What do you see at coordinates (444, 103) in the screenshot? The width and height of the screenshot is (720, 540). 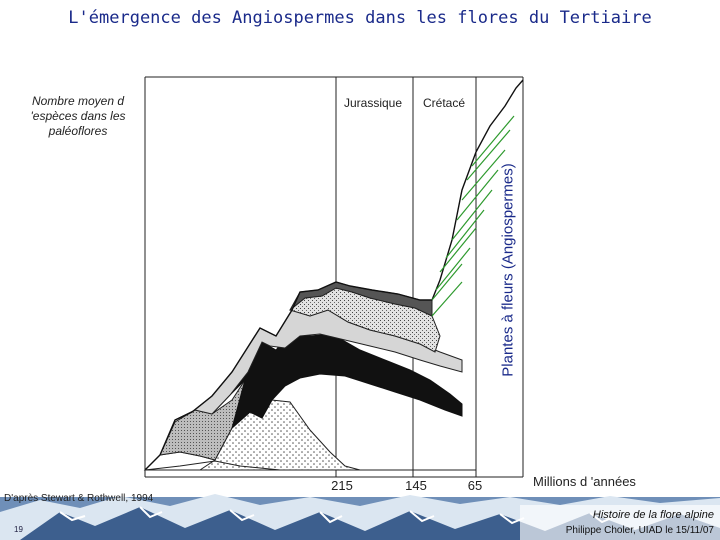 I see `period-label-cretaceous: Crétacé` at bounding box center [444, 103].